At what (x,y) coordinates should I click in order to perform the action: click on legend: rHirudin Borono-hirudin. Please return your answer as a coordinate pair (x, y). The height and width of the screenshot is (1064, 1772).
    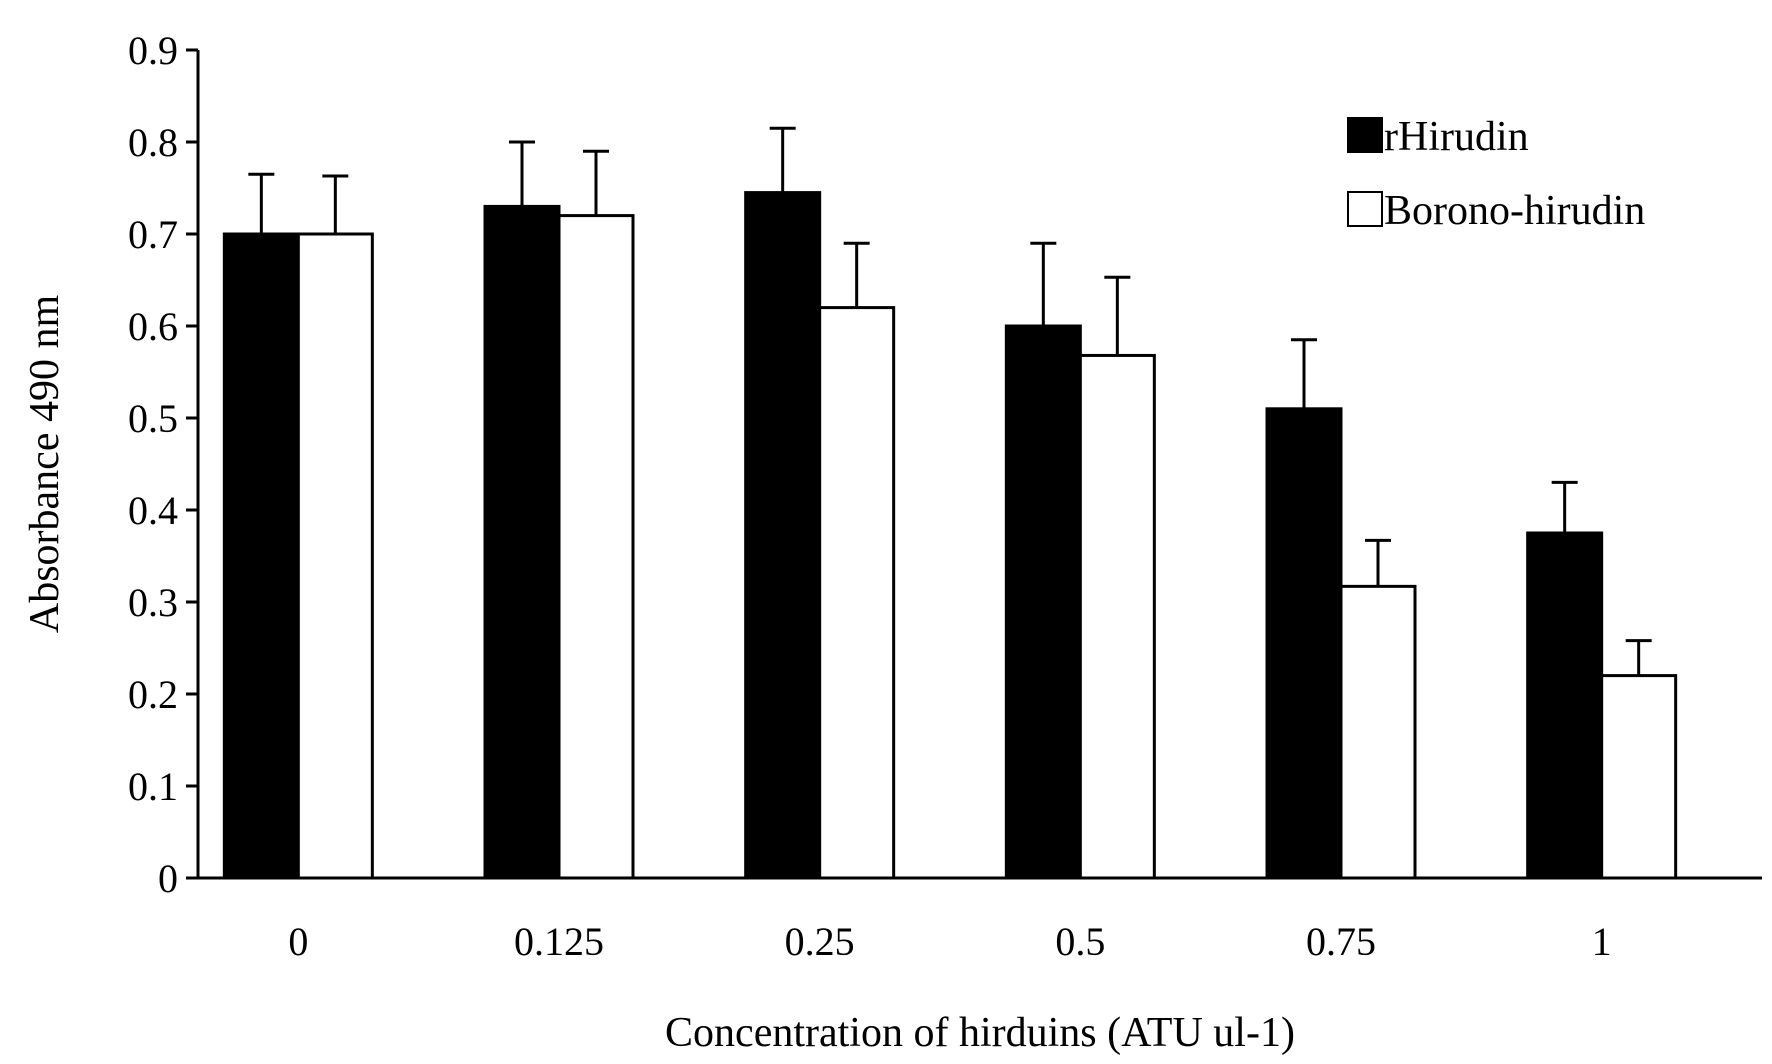
    Looking at the image, I should click on (1496, 174).